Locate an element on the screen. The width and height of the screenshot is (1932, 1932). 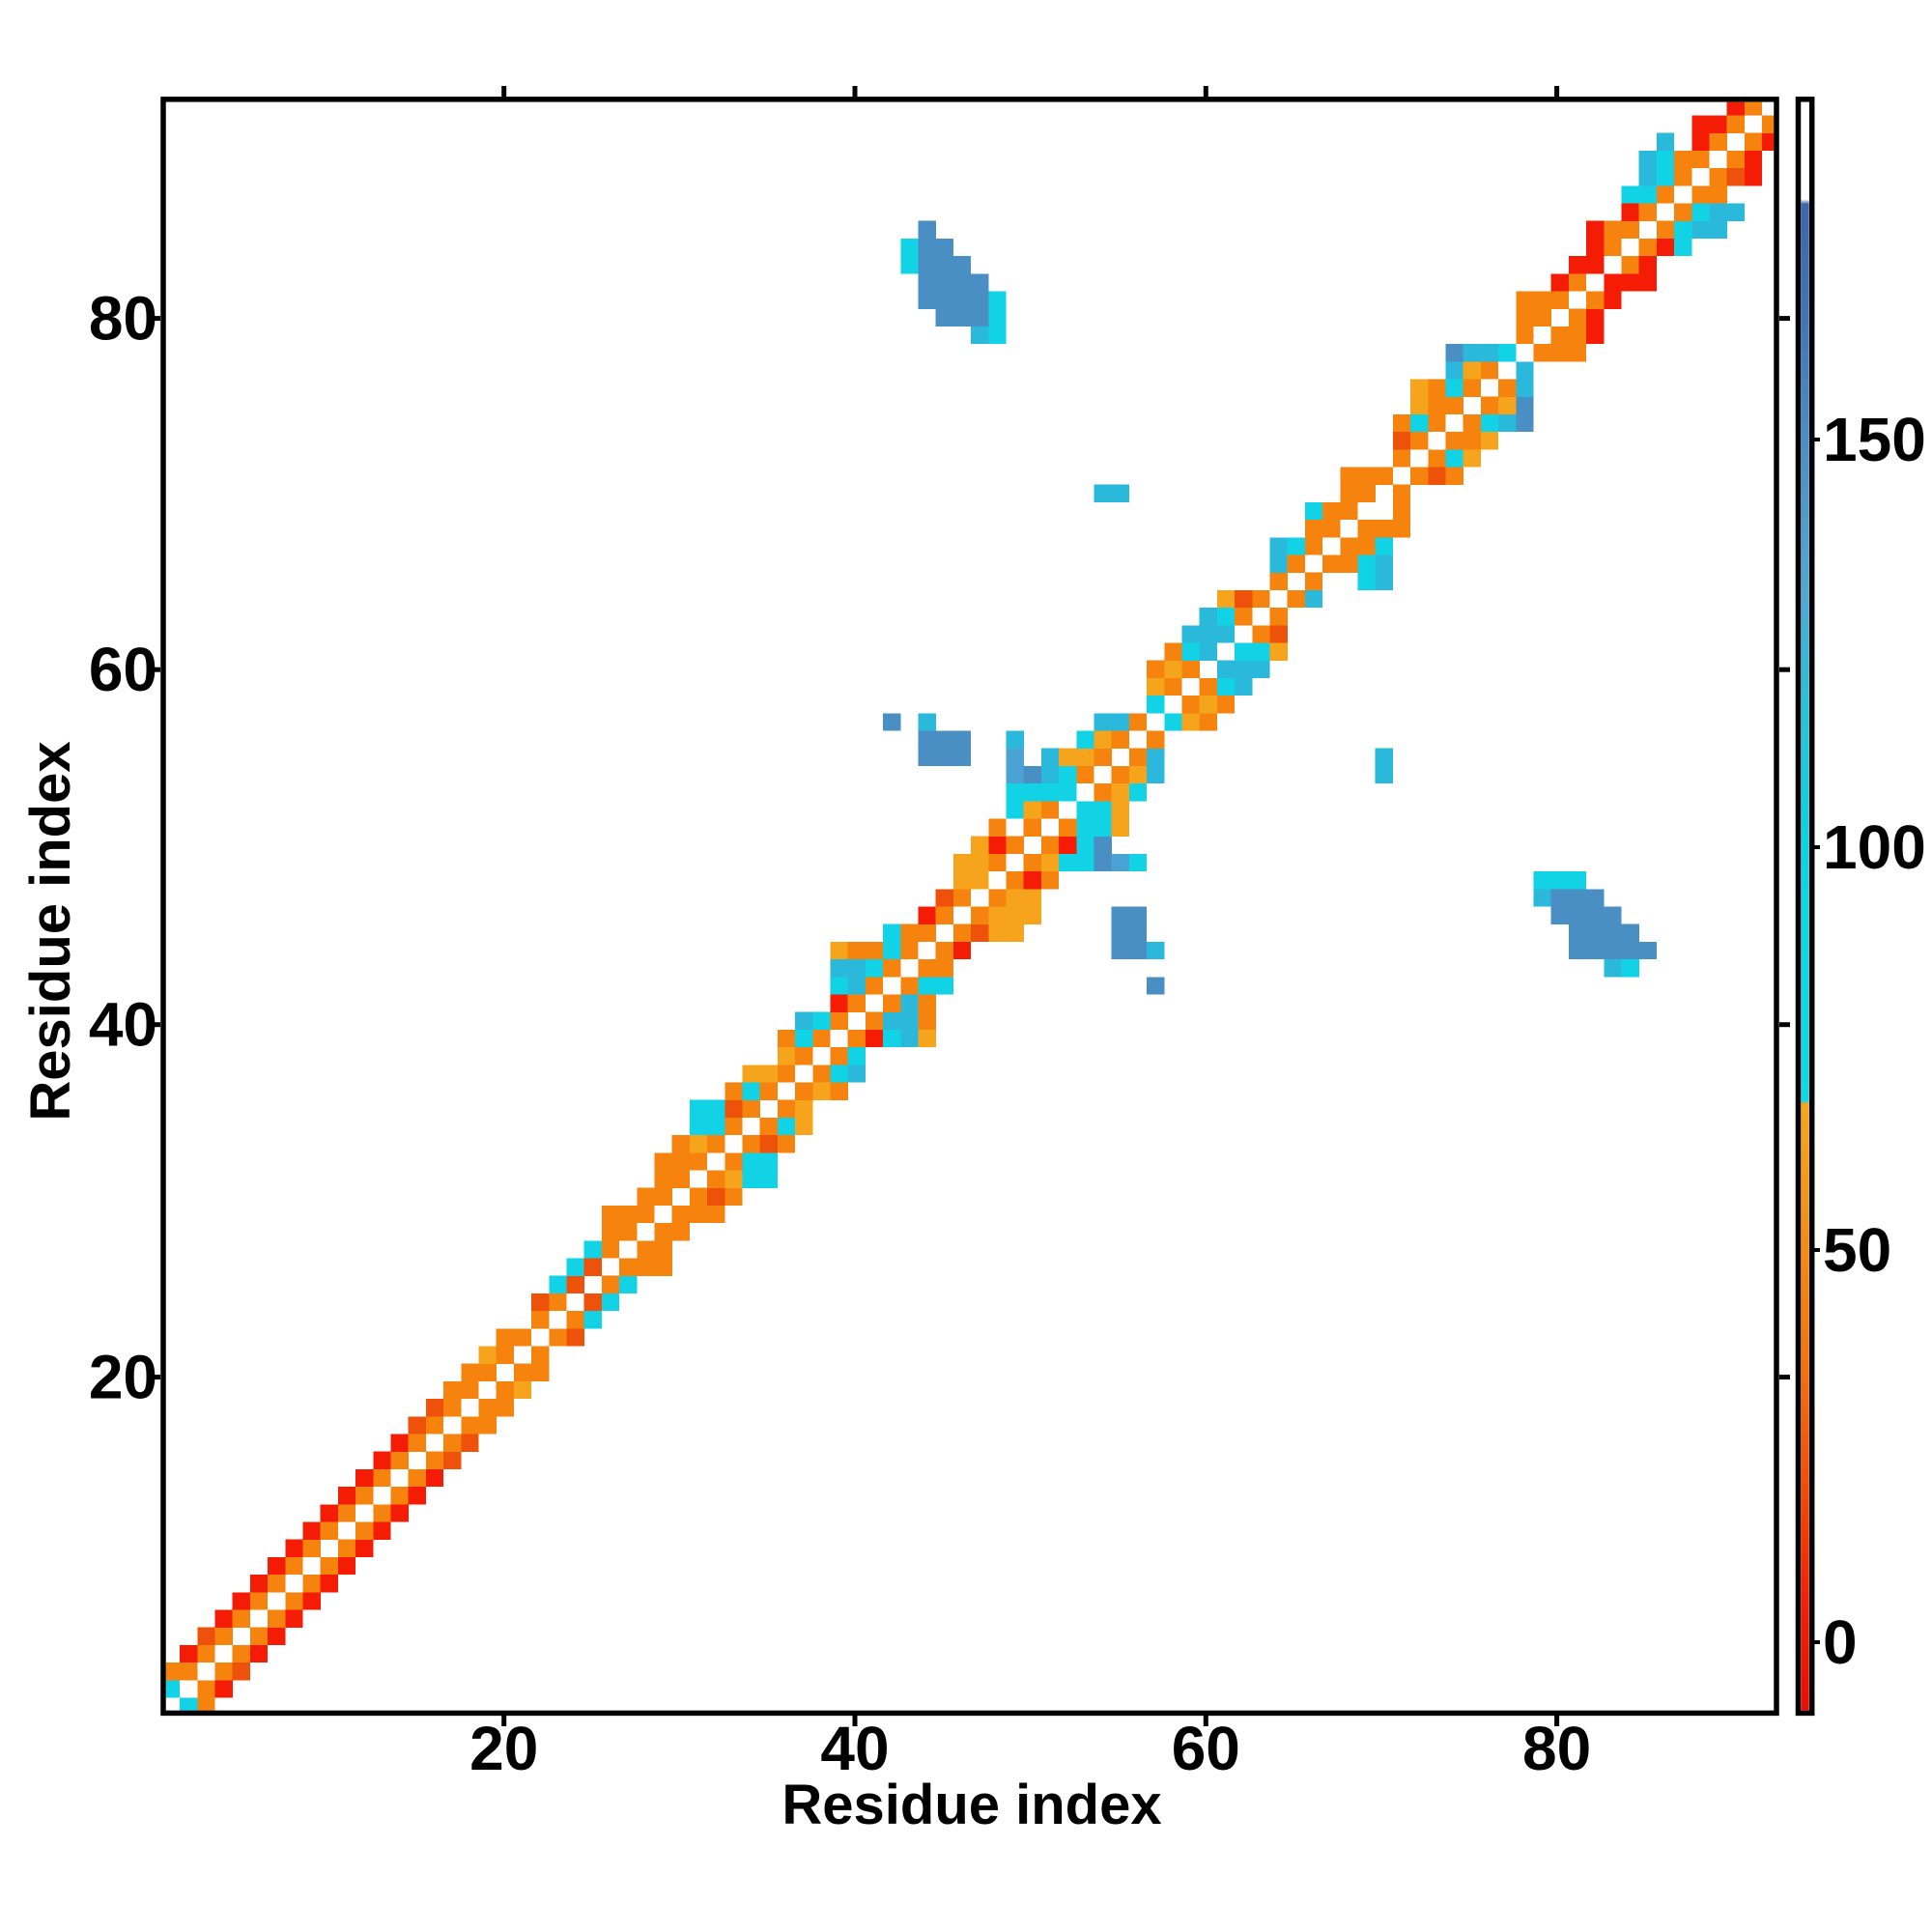
svg-text: 150 is located at coordinates (1874, 439).